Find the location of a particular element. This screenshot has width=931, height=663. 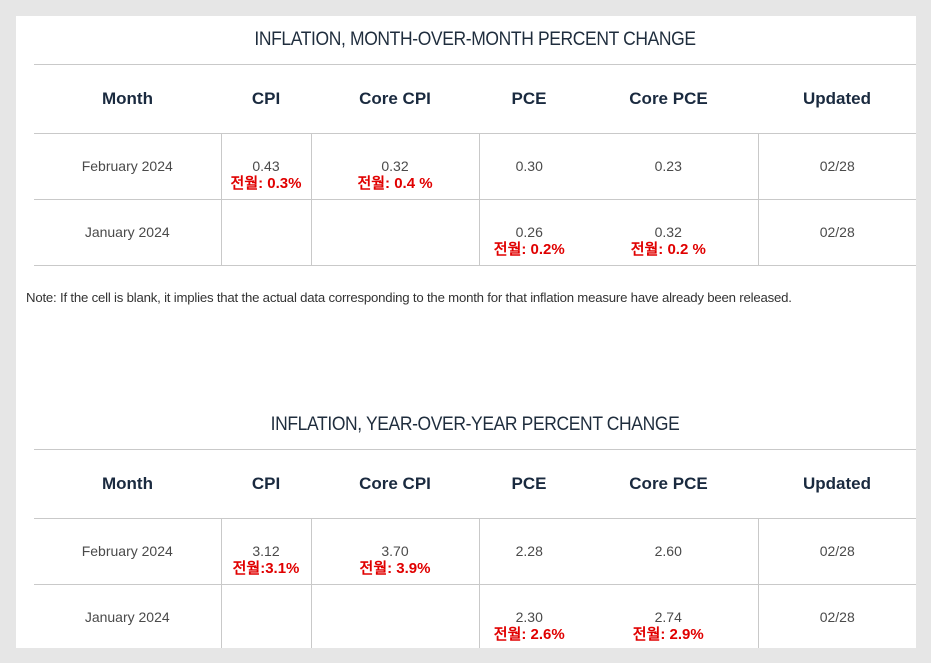

core-pce-cell: 0.32 전월: 0.2 % is located at coordinates (668, 232).